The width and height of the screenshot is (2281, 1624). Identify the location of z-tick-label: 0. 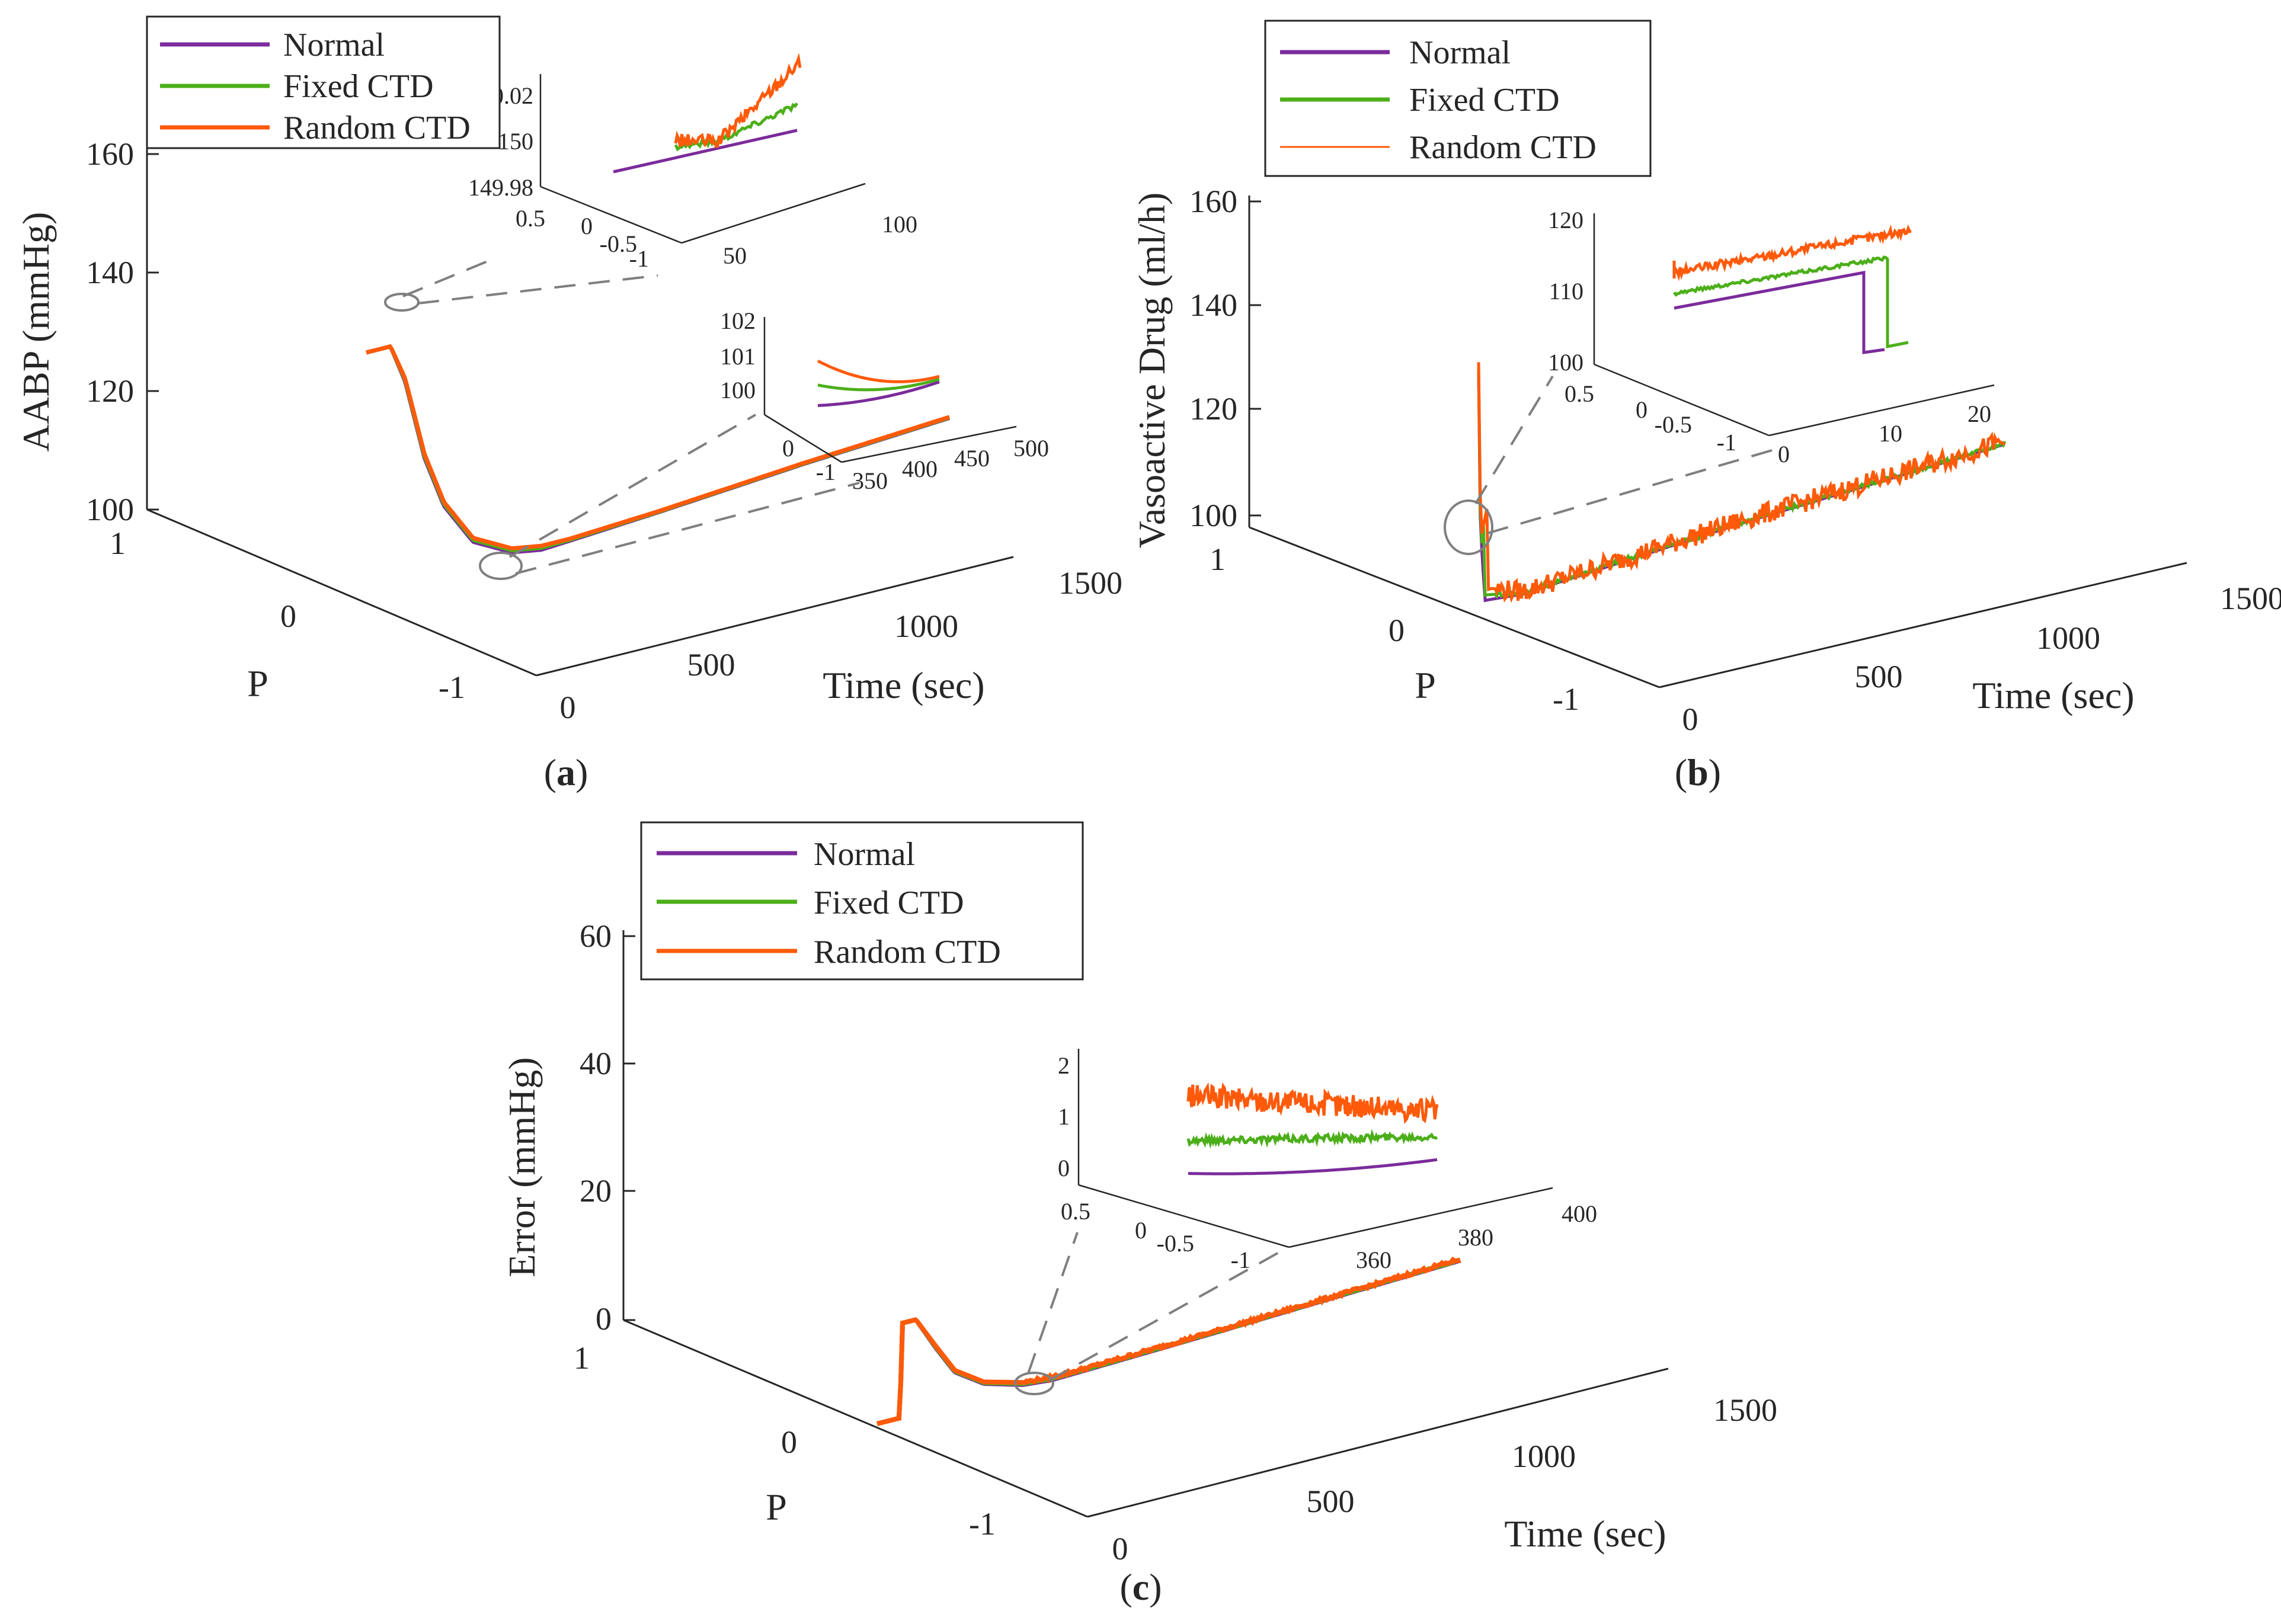
(604, 1319).